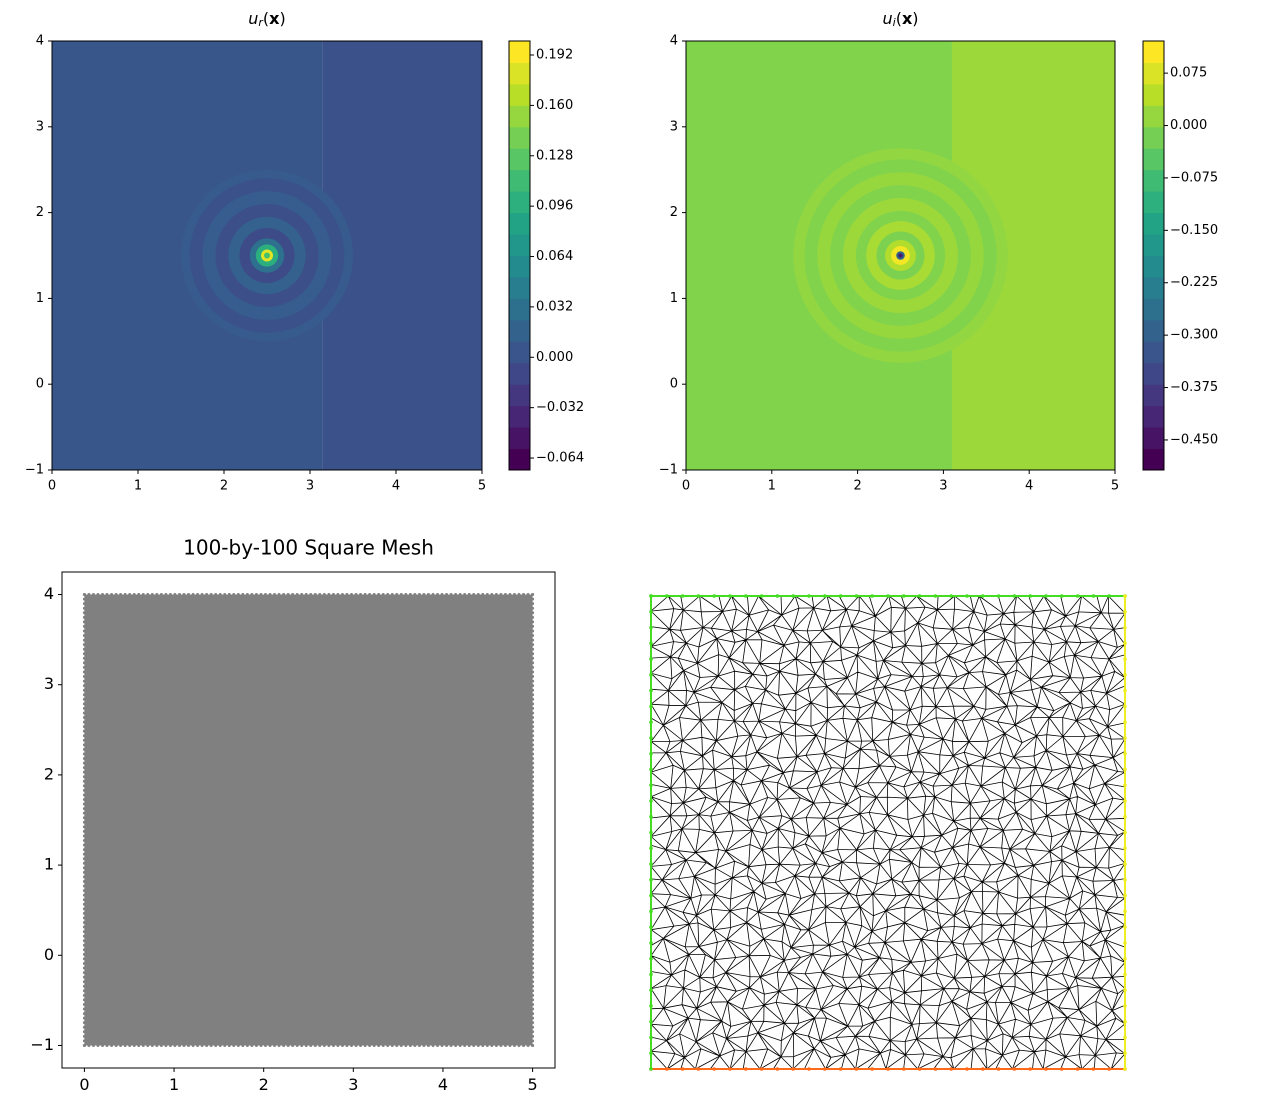 Image resolution: width=1268 pixels, height=1111 pixels. What do you see at coordinates (560, 407) in the screenshot?
I see `colorbar-tick-label: −0.032` at bounding box center [560, 407].